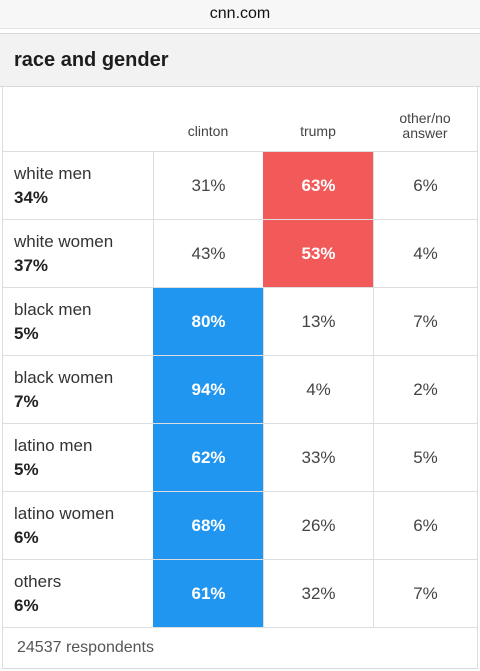 Image resolution: width=480 pixels, height=671 pixels. Describe the element at coordinates (425, 457) in the screenshot. I see `other-cell: 5%` at that location.